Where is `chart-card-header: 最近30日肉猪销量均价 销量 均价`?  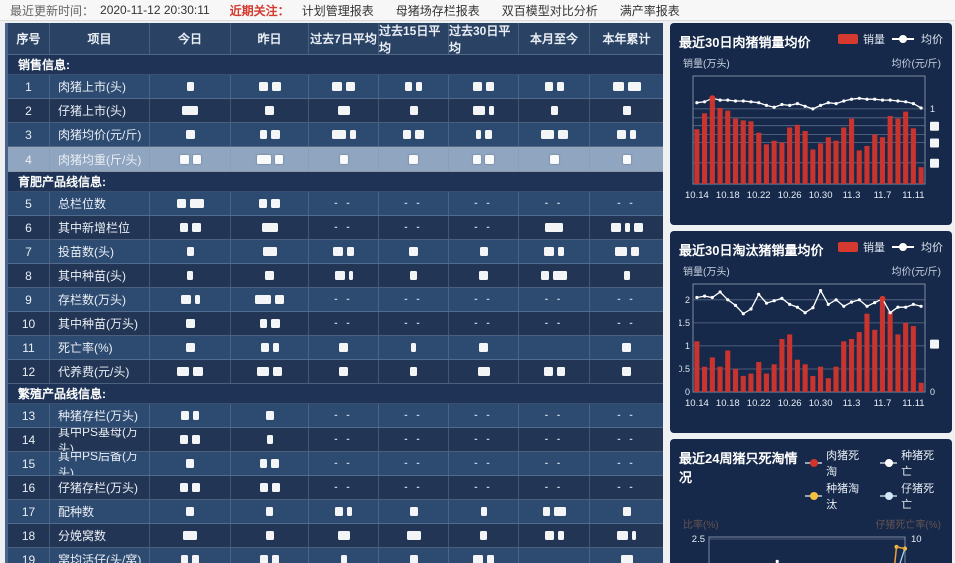 chart-card-header: 最近30日肉猪销量均价 销量 均价 is located at coordinates (811, 41).